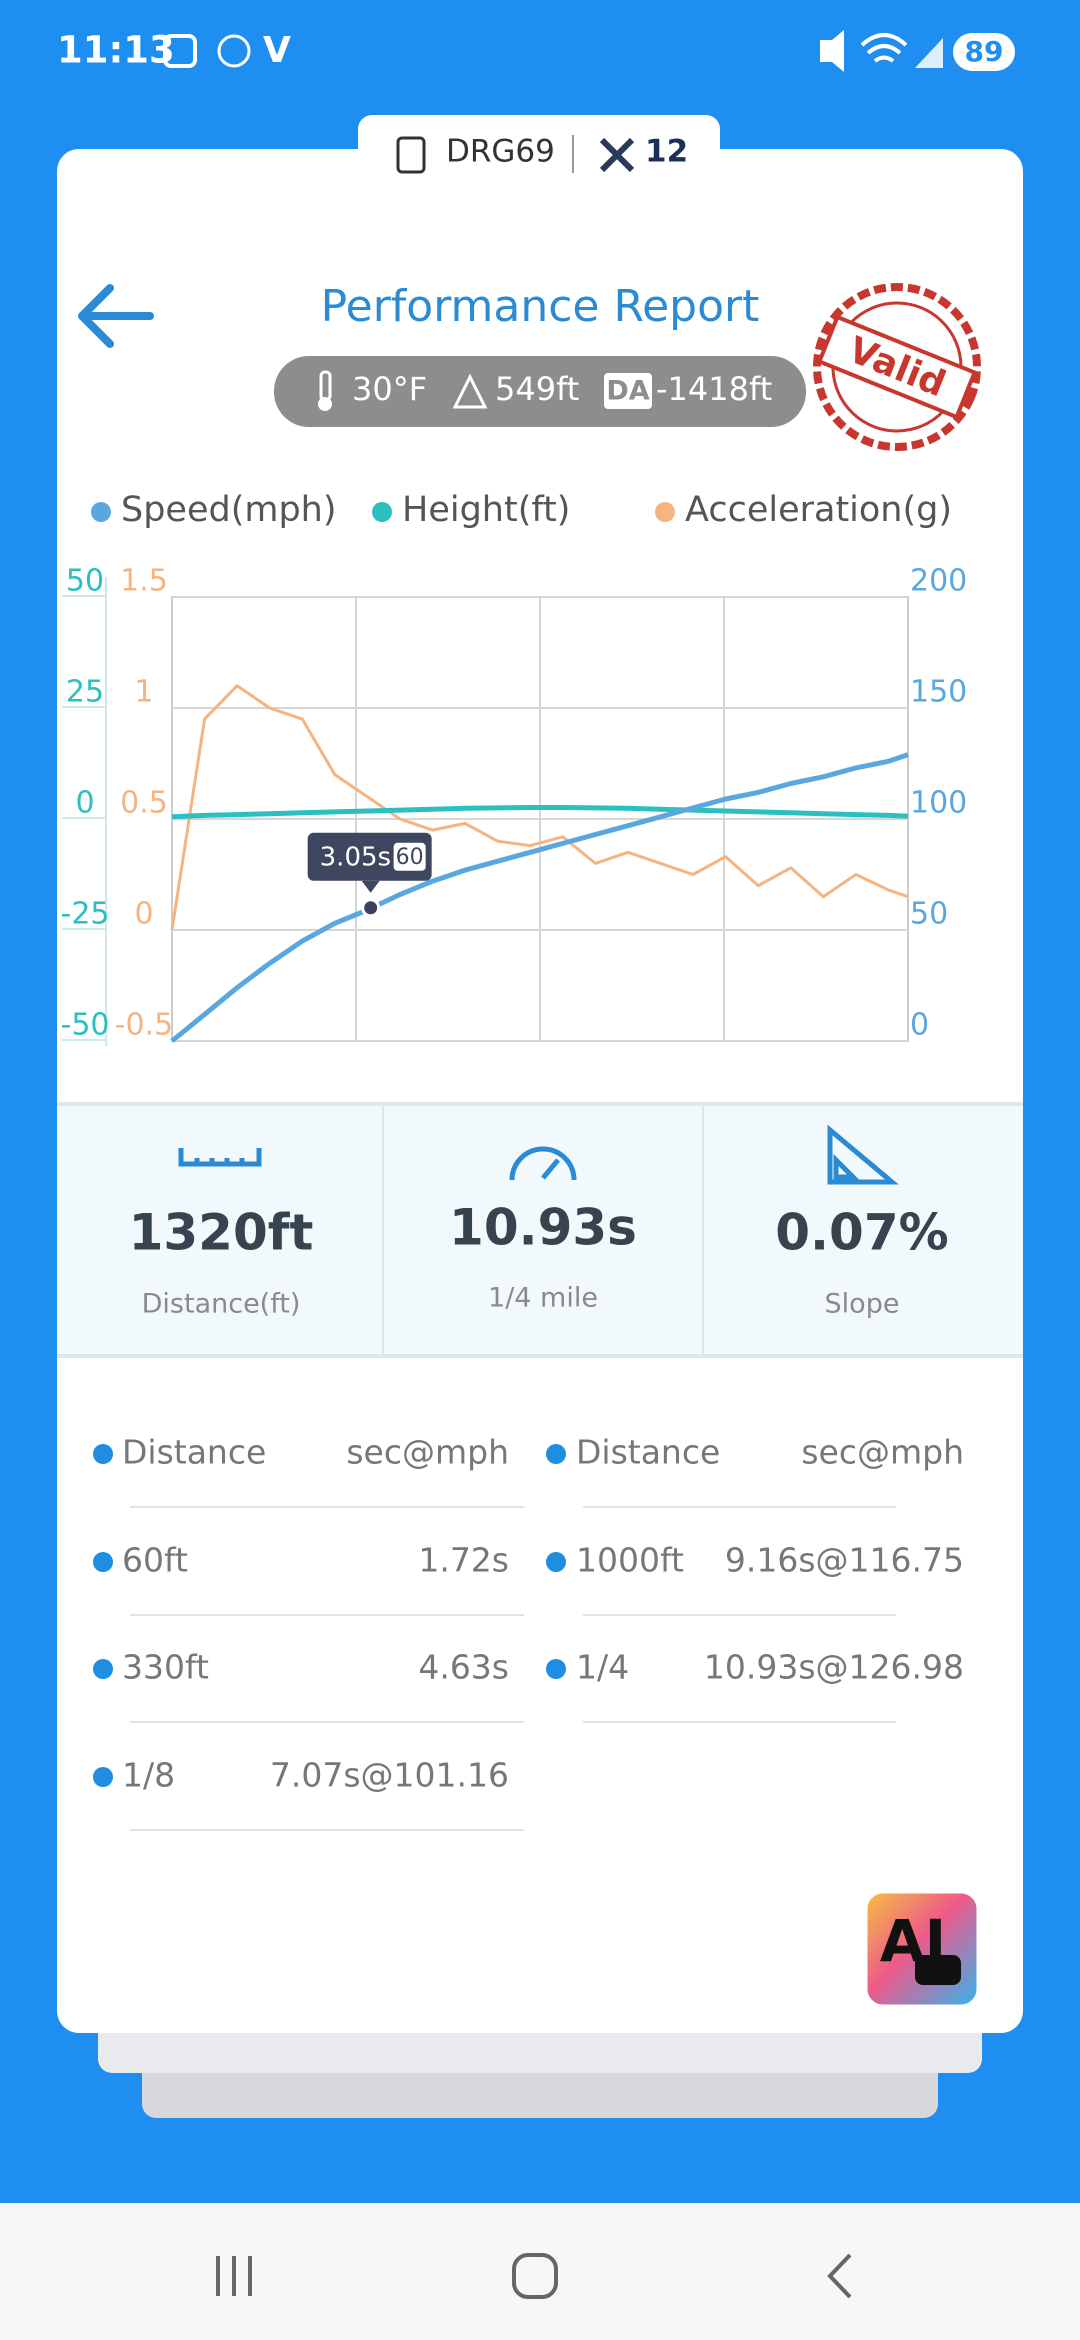 This screenshot has width=1080, height=2340. I want to click on legend-label: Speed(mph), so click(229, 510).